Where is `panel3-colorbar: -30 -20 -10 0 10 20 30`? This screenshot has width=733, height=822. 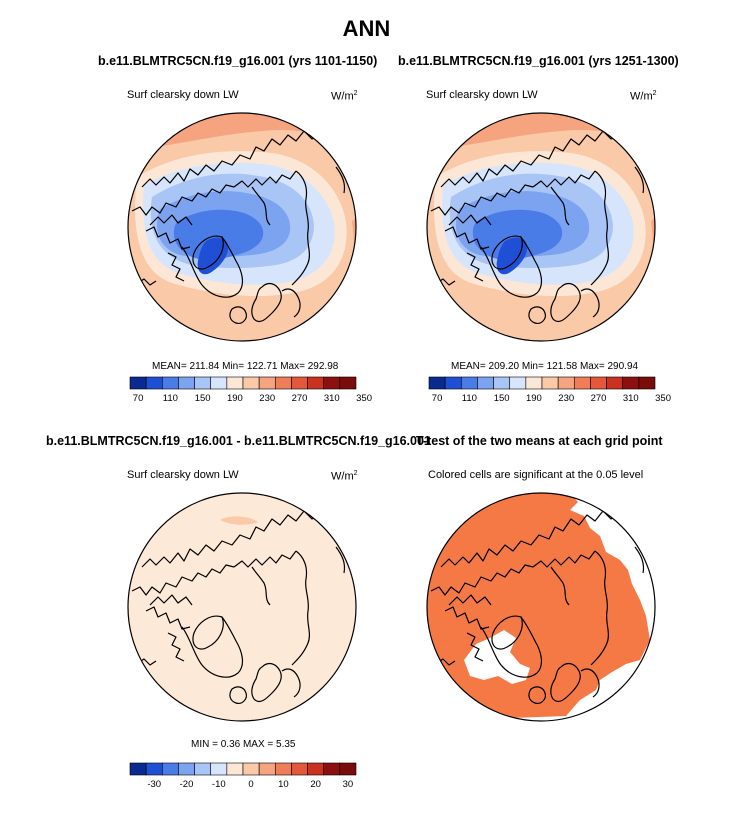
panel3-colorbar: -30 -20 -10 0 10 20 30 is located at coordinates (243, 776).